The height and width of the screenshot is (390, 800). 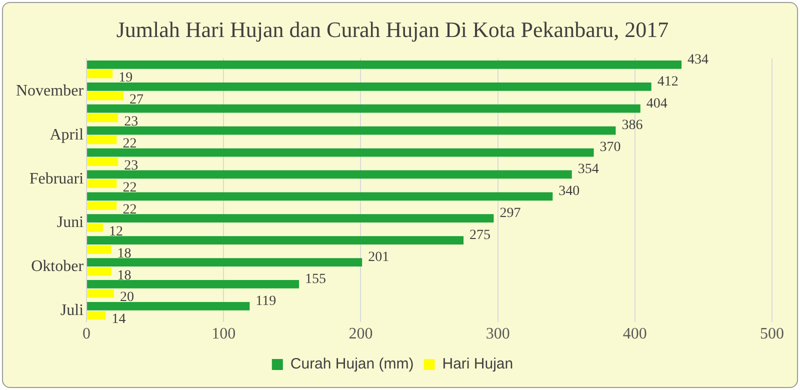 What do you see at coordinates (137, 100) in the screenshot?
I see `data-label: 27` at bounding box center [137, 100].